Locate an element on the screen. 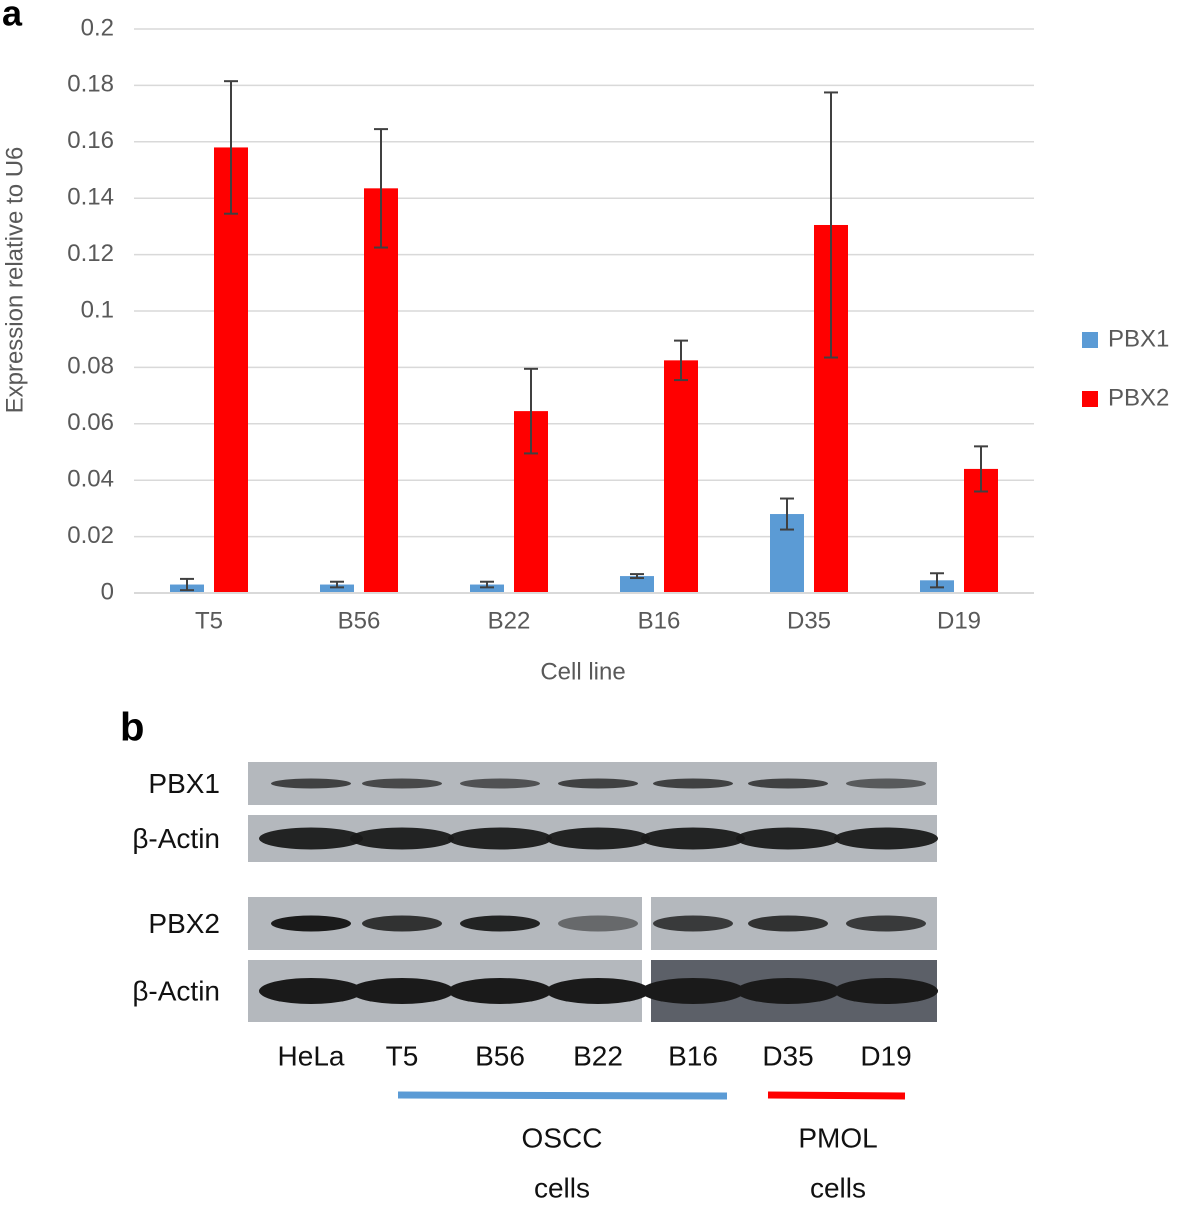 This screenshot has width=1181, height=1206. y-tick-label: 0.1 is located at coordinates (97, 309).